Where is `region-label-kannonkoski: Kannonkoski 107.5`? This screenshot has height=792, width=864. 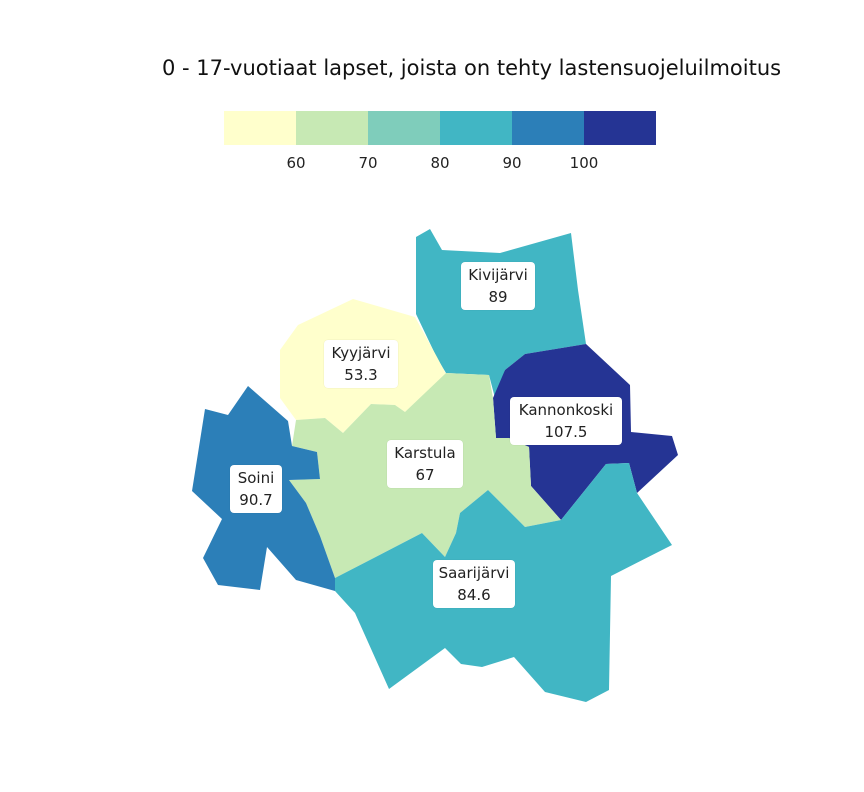 region-label-kannonkoski: Kannonkoski 107.5 is located at coordinates (566, 421).